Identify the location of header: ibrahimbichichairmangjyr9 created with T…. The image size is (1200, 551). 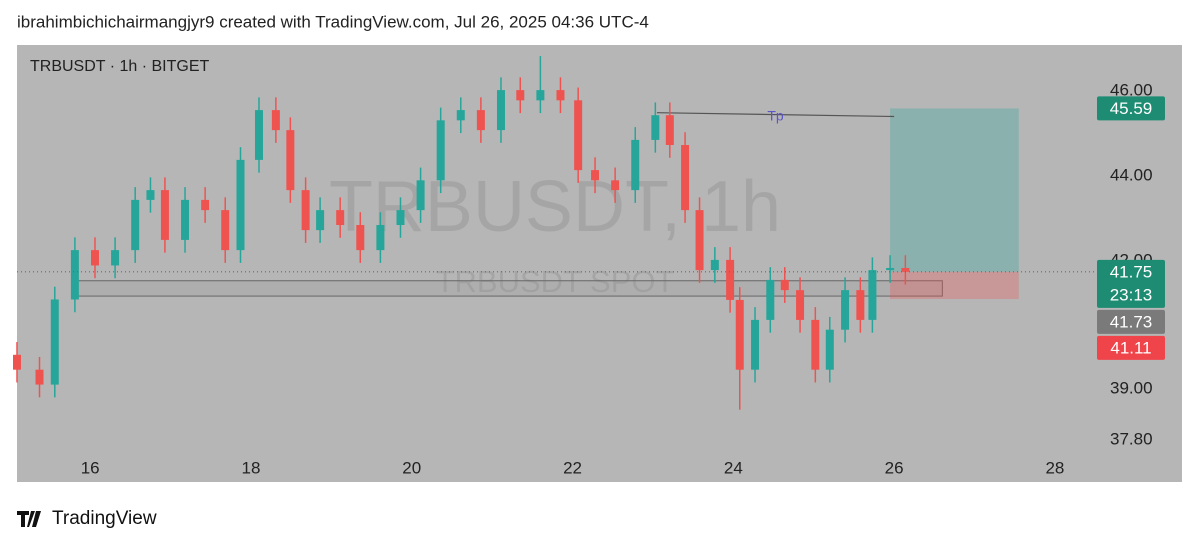
(333, 21).